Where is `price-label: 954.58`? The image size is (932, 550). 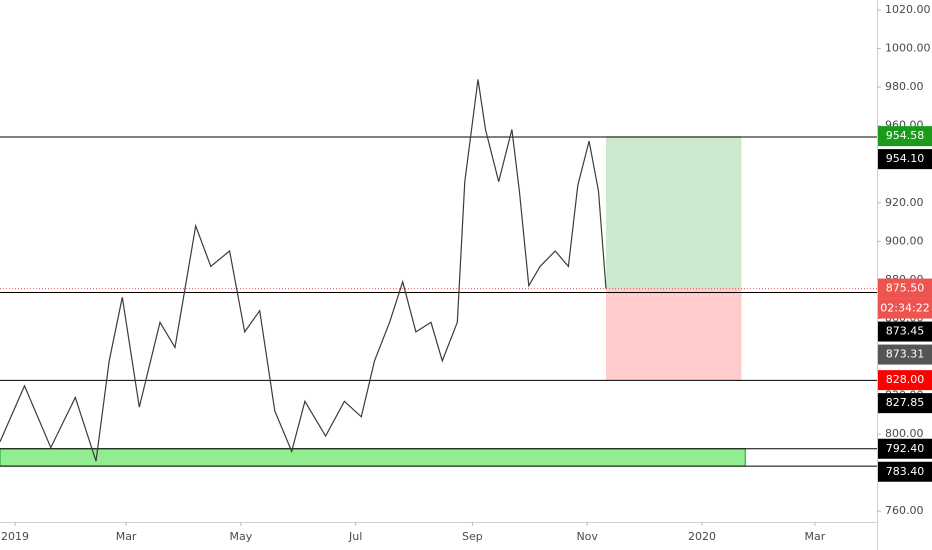 price-label: 954.58 is located at coordinates (905, 135).